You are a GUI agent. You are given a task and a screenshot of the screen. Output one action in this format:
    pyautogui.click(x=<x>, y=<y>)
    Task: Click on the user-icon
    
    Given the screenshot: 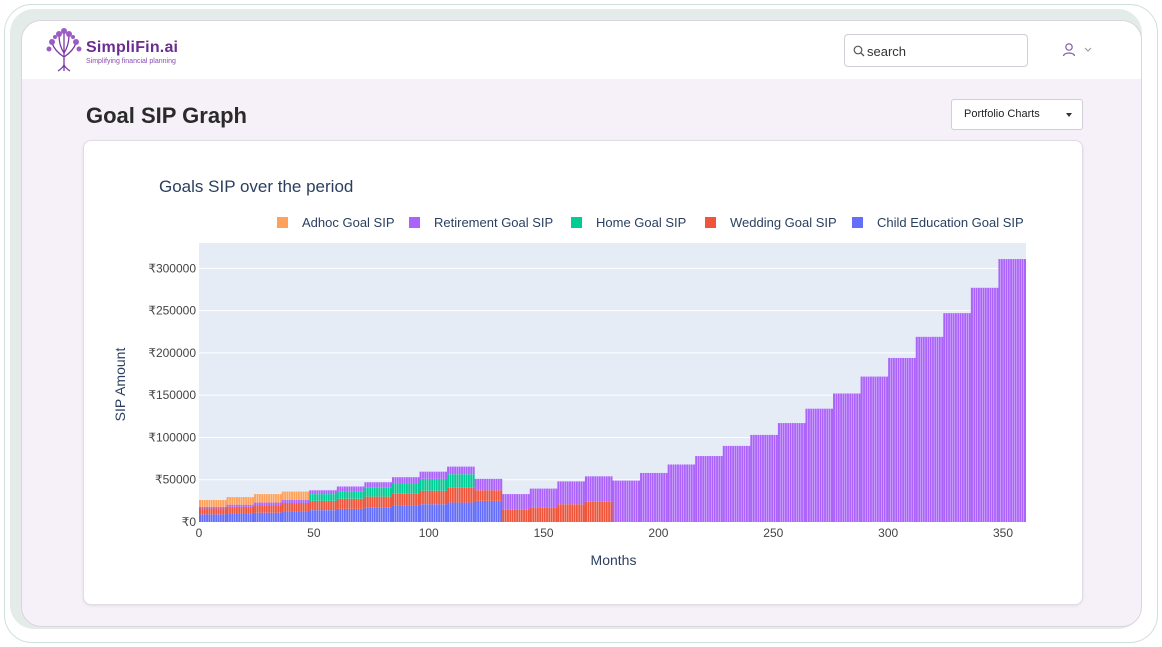 What is the action you would take?
    pyautogui.click(x=1077, y=50)
    